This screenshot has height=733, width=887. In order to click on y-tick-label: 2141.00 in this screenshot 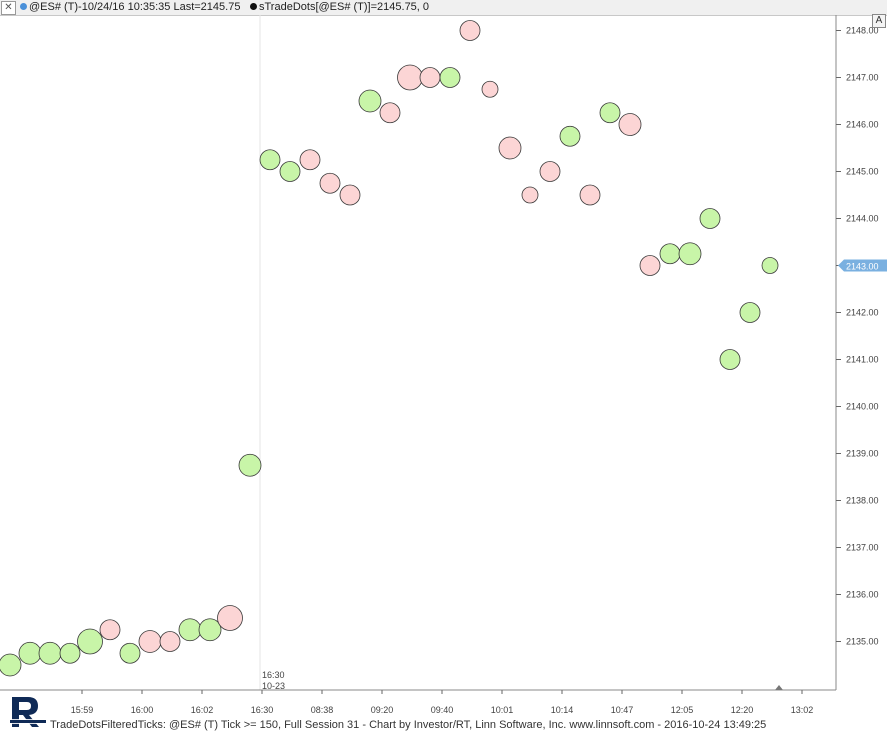, I will do `click(862, 360)`.